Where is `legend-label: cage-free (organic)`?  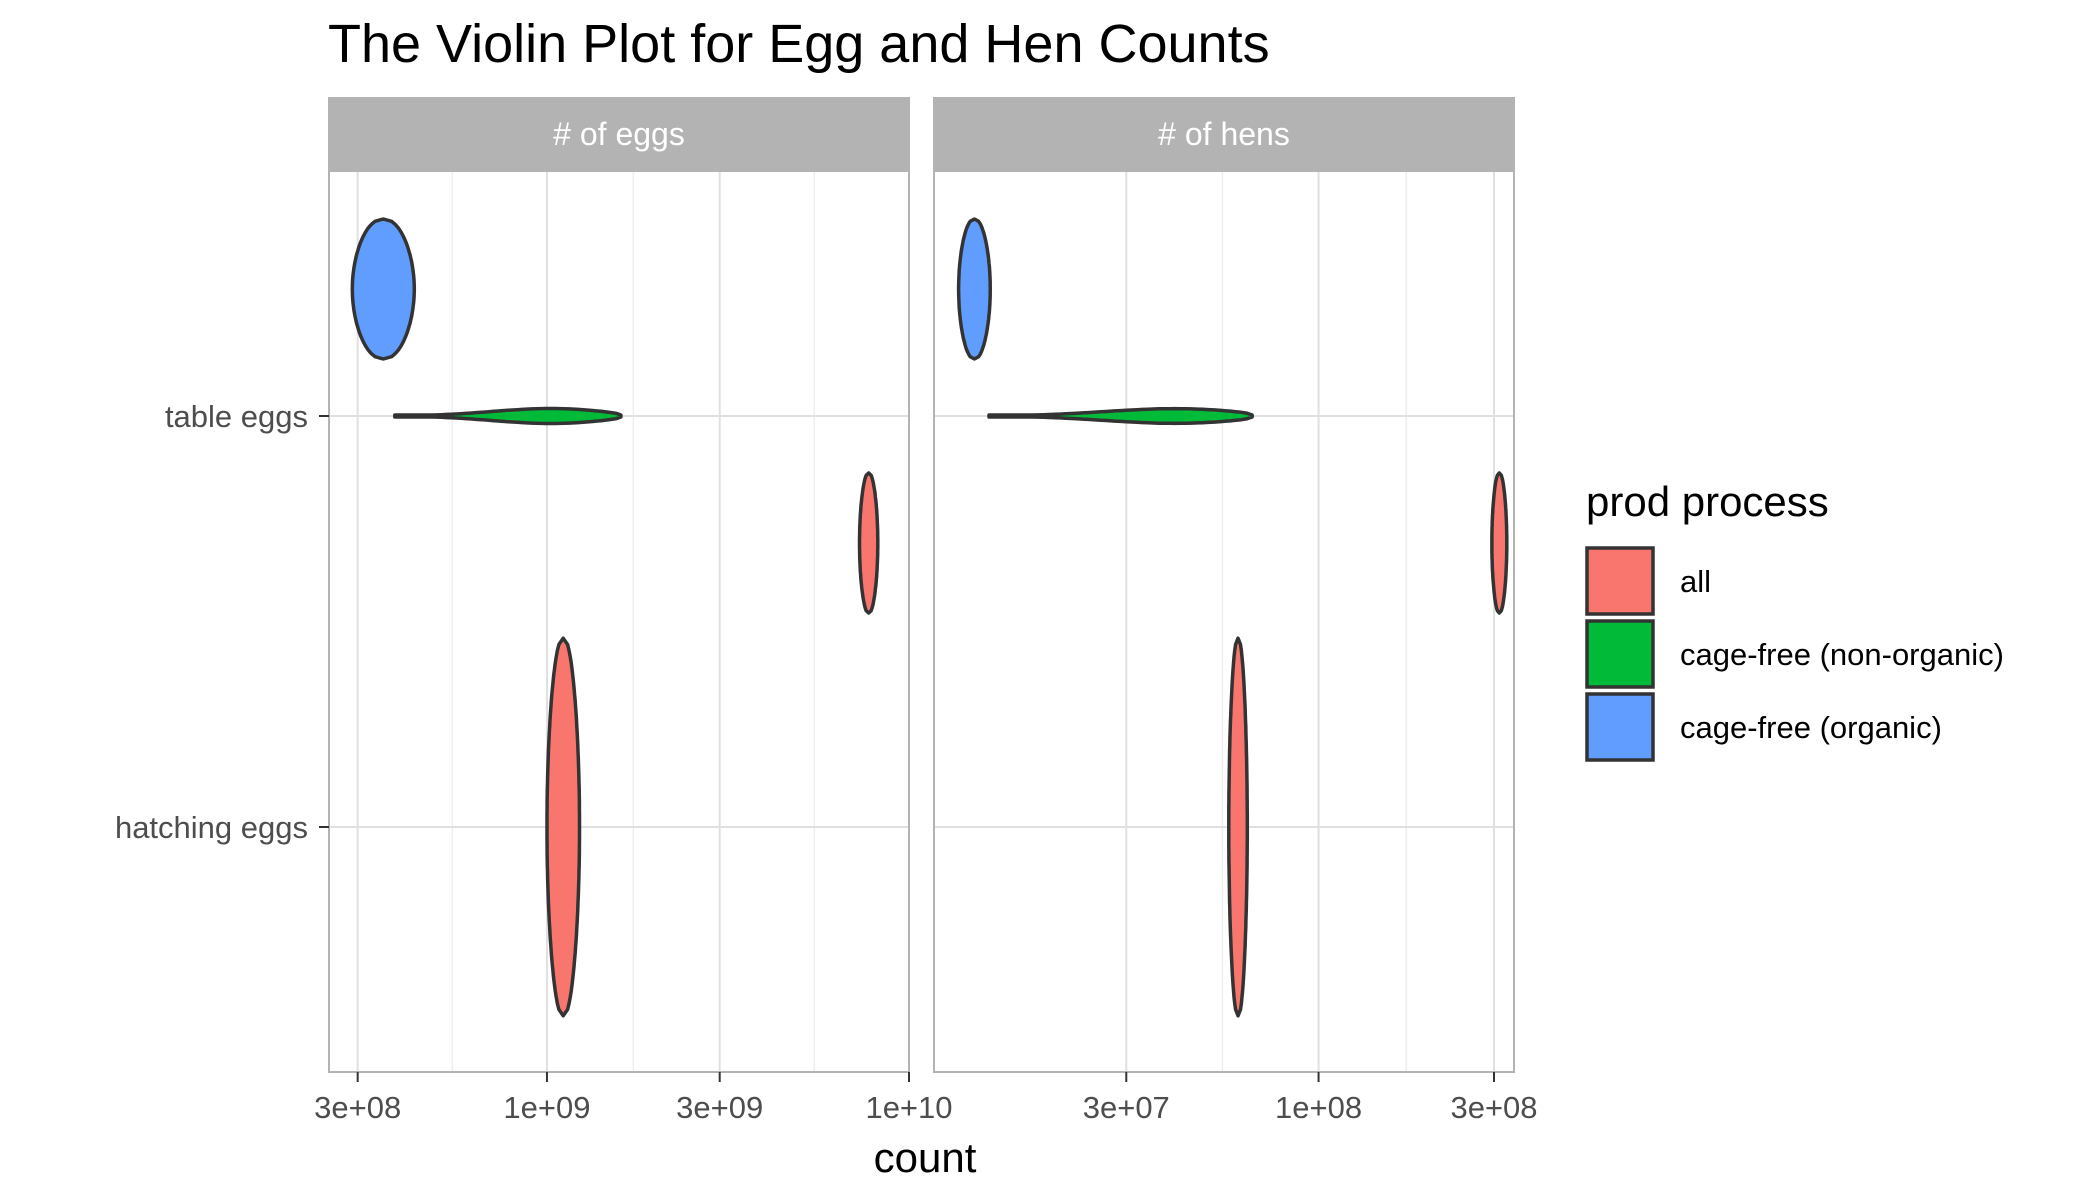 legend-label: cage-free (organic) is located at coordinates (1811, 727).